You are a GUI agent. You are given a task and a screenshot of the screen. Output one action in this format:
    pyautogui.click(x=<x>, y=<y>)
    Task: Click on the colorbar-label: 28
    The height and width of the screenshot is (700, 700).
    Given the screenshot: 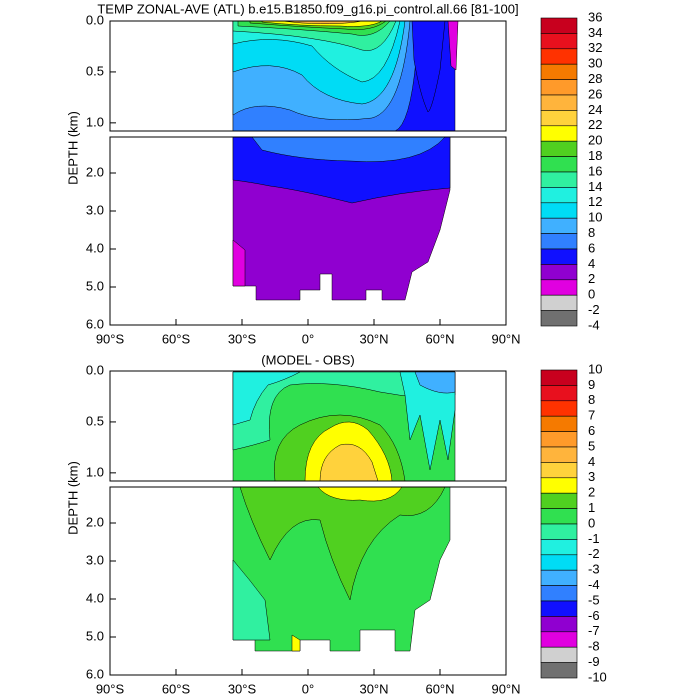 What is the action you would take?
    pyautogui.click(x=595, y=78)
    